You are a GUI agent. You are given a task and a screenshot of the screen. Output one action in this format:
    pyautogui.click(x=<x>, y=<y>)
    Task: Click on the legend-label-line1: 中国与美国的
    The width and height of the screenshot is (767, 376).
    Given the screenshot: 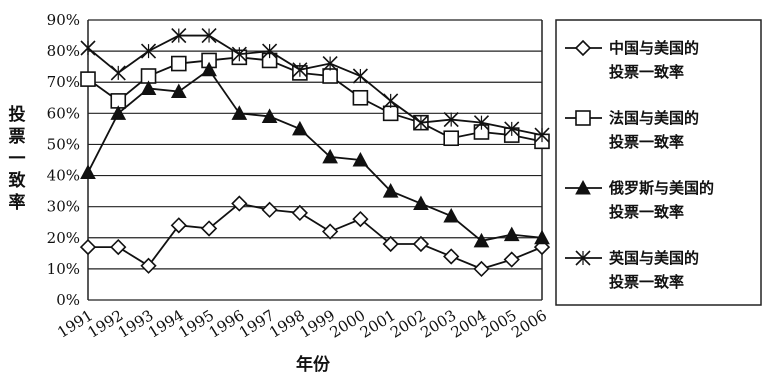 What is the action you would take?
    pyautogui.click(x=654, y=48)
    